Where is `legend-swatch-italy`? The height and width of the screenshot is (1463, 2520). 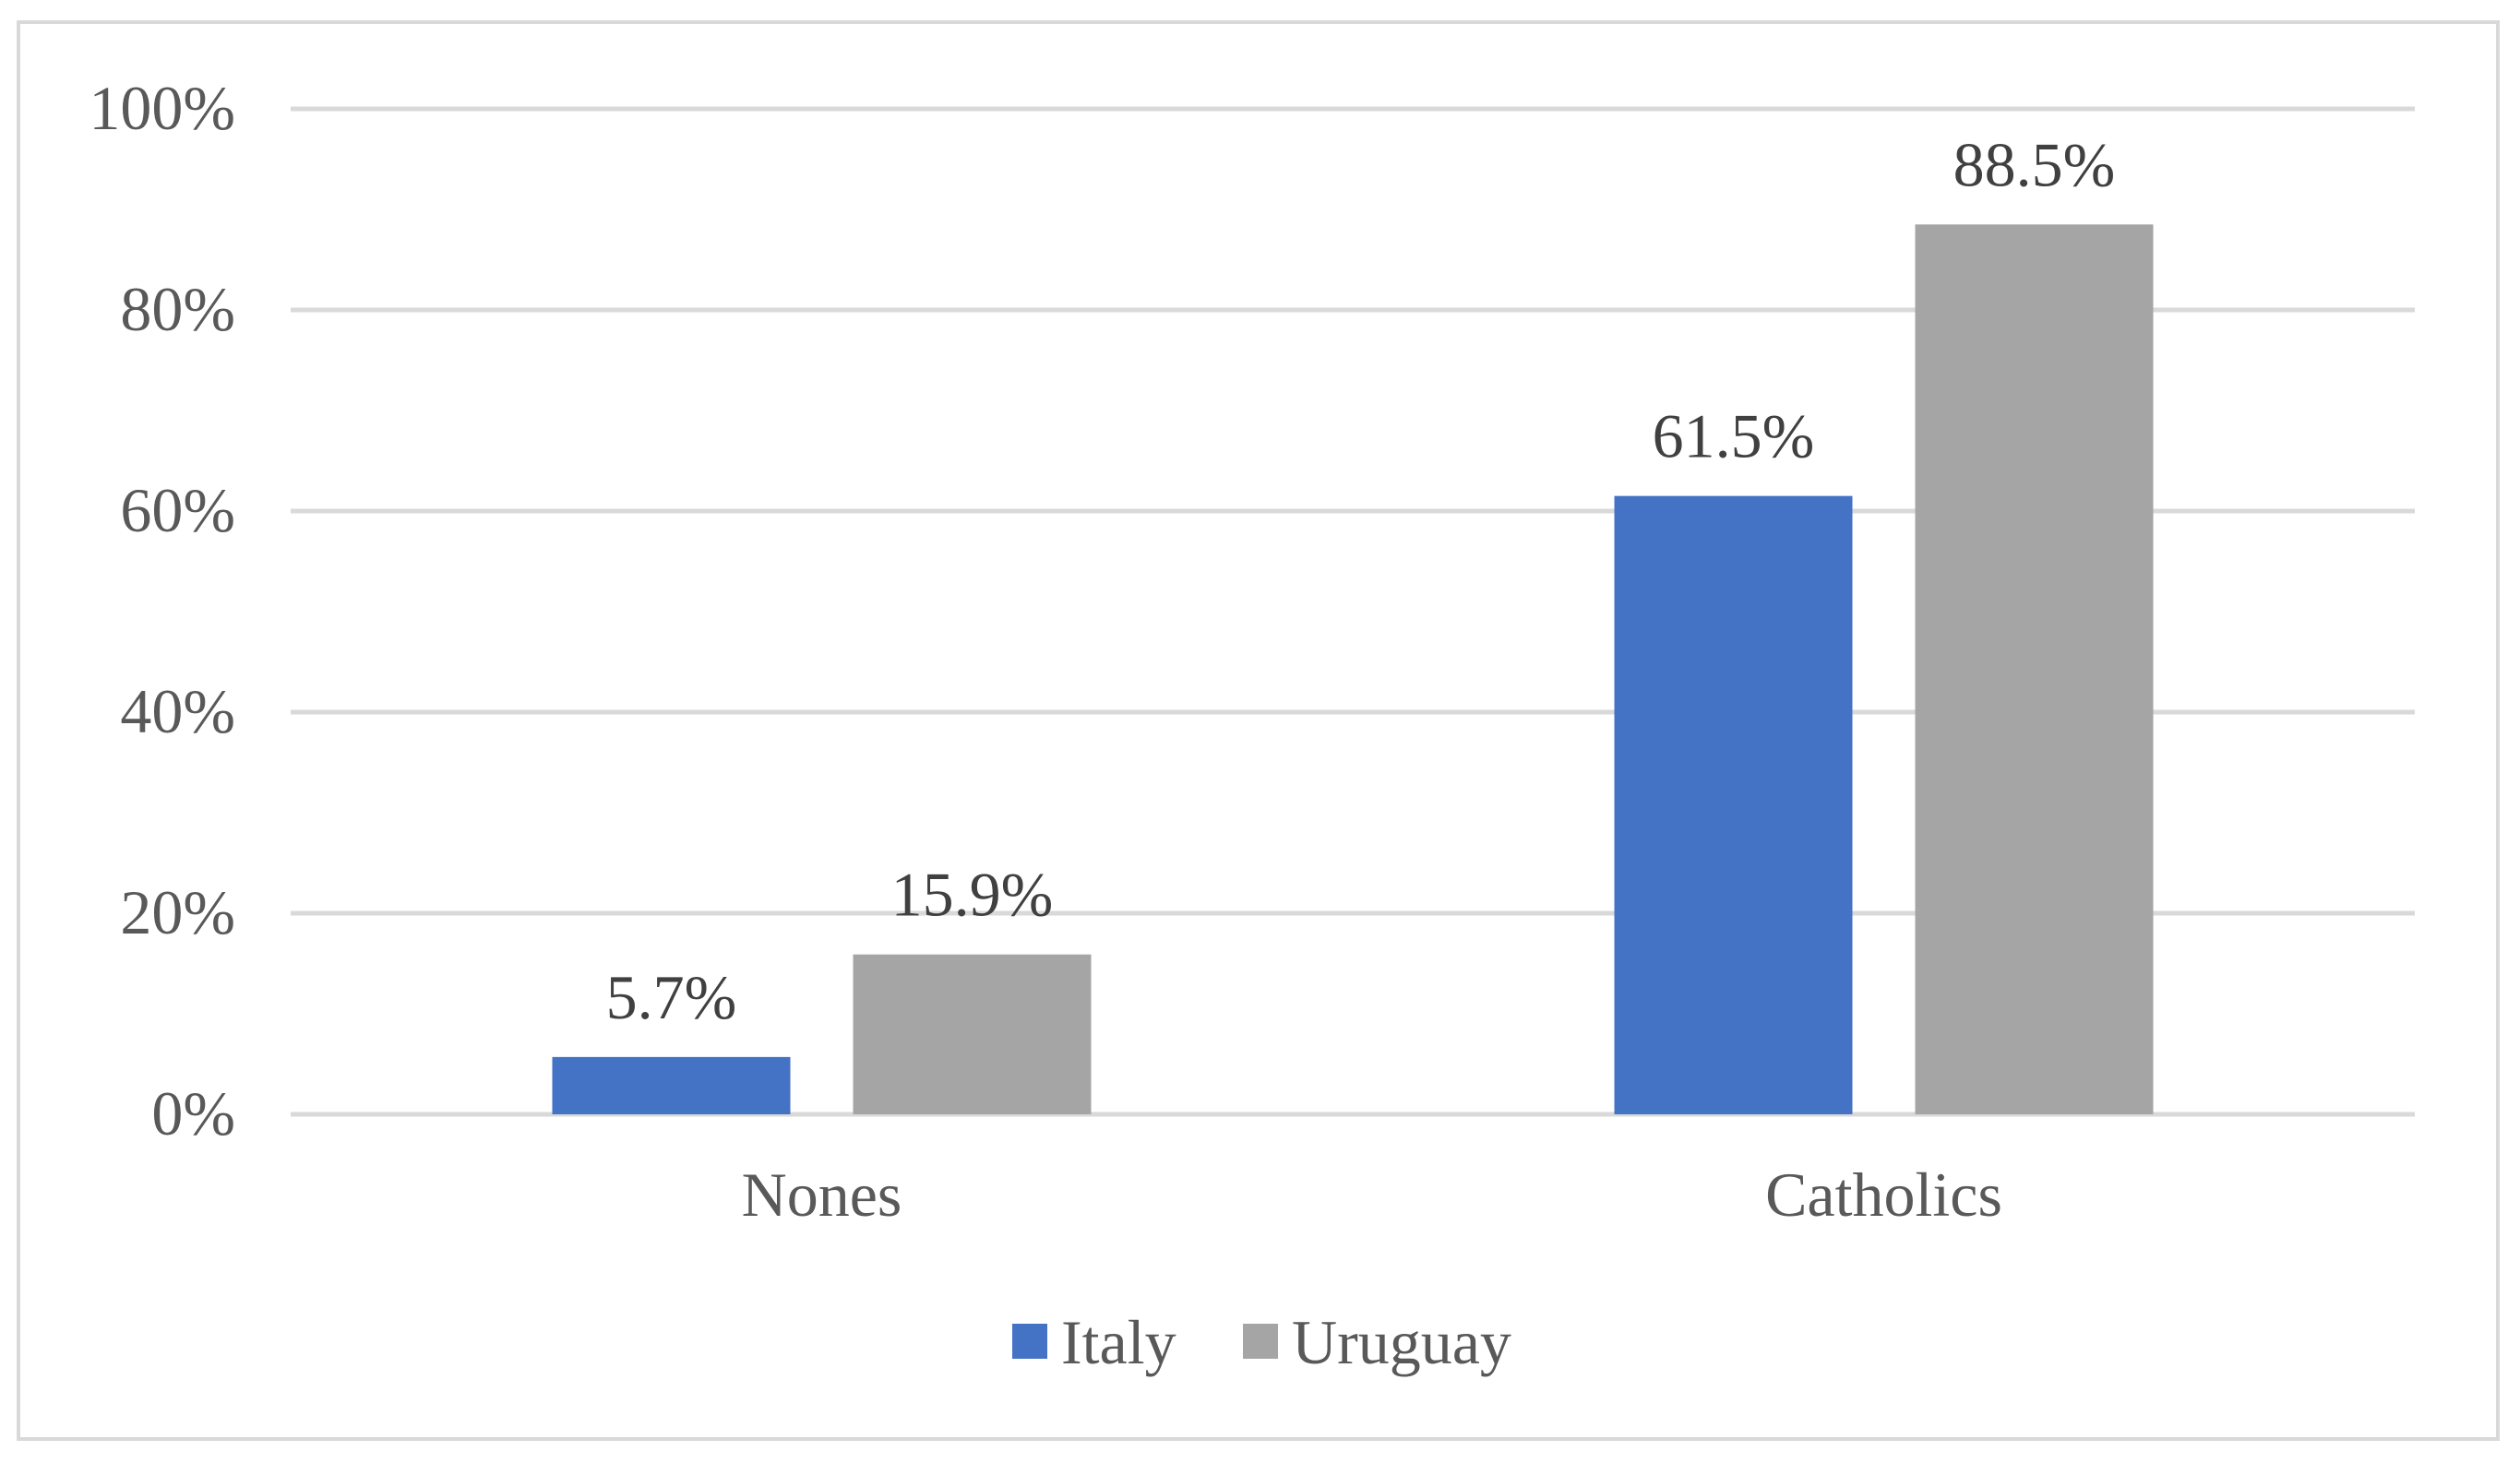
legend-swatch-italy is located at coordinates (1029, 1341).